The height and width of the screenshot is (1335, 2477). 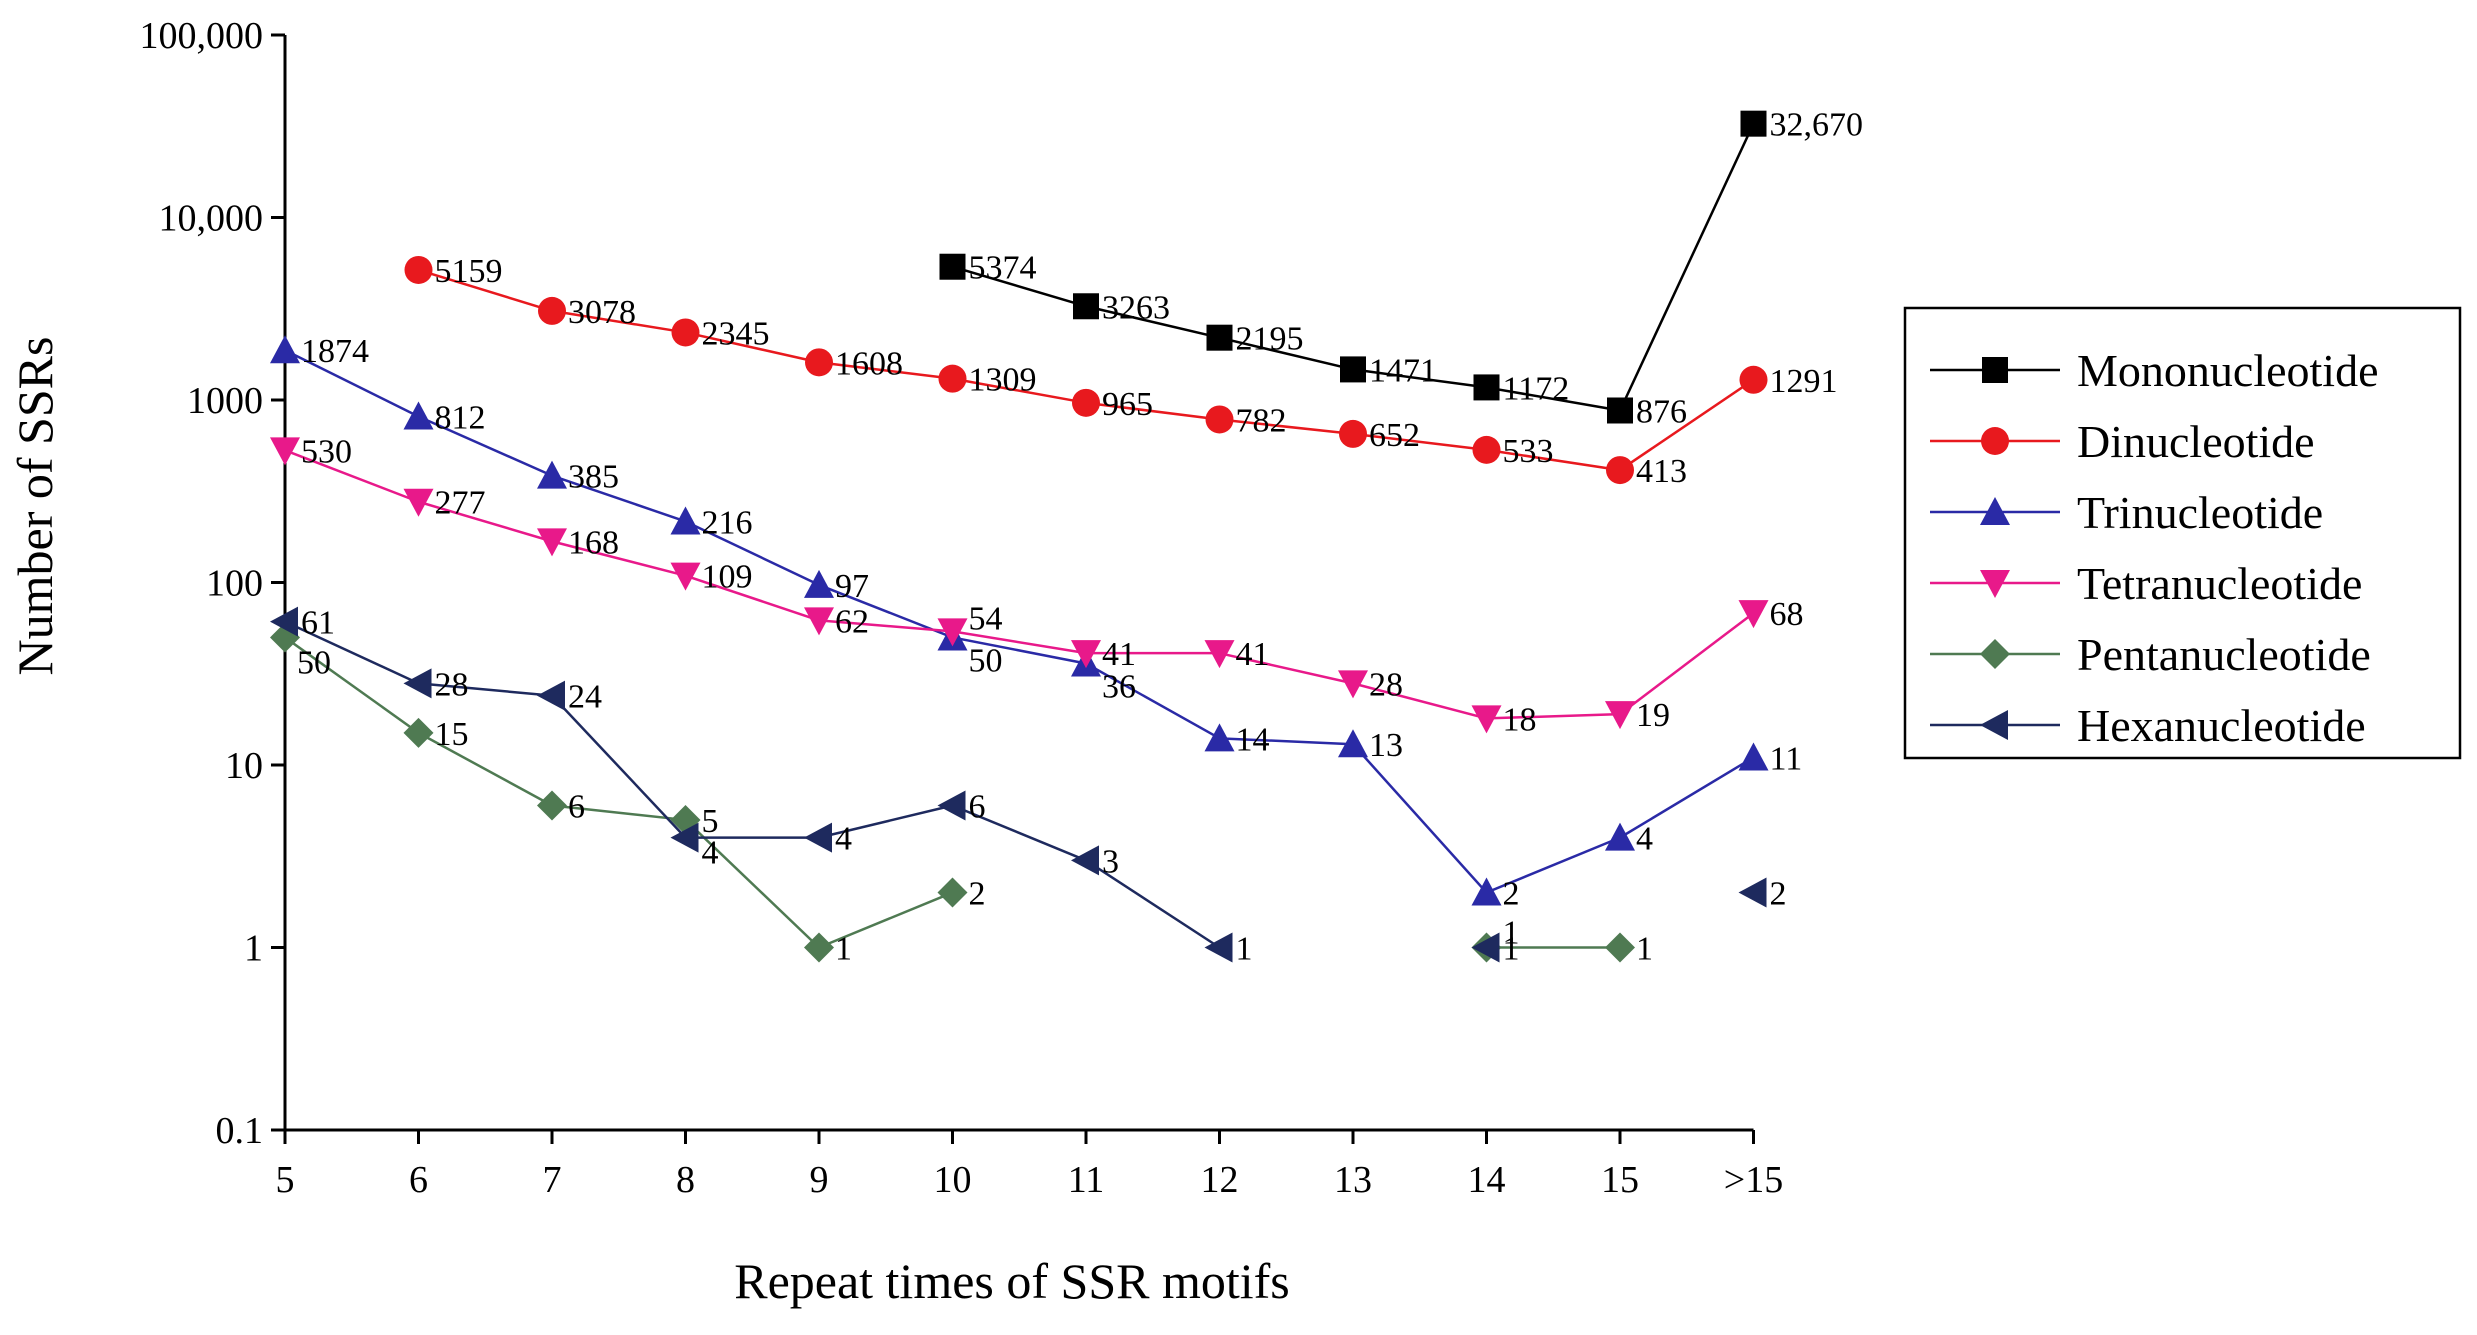 I want to click on mononucleotide-data-label: 32,670, so click(x=1817, y=125).